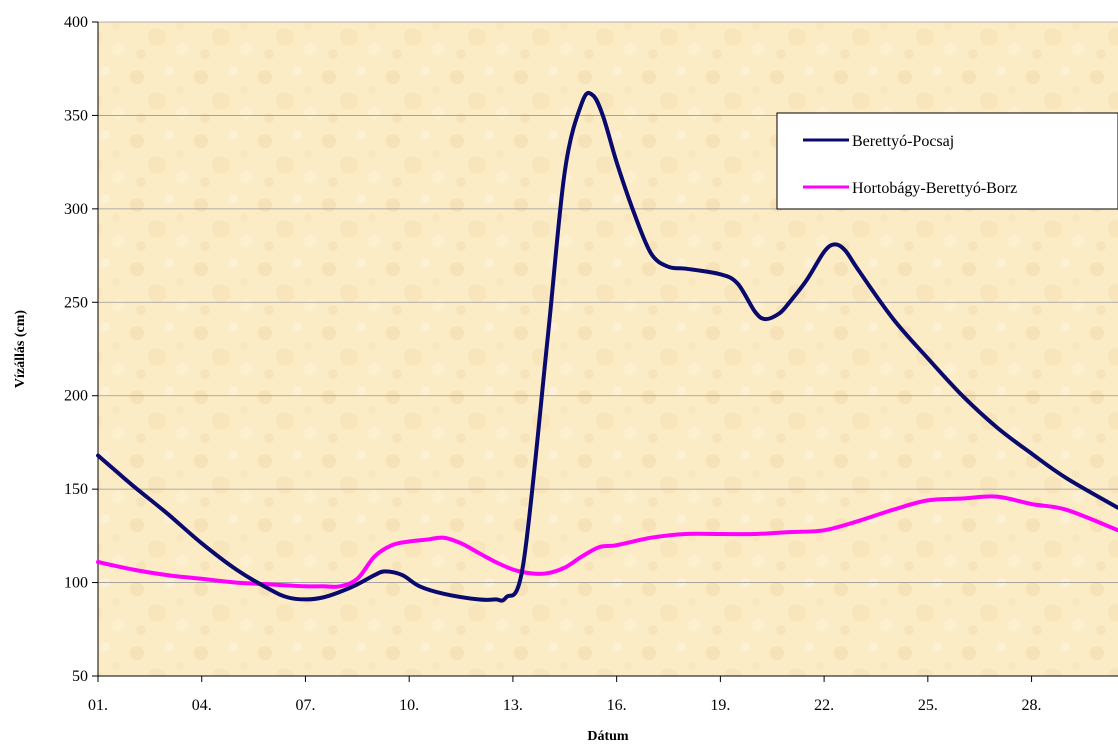  I want to click on series-line-hortobagy-berettyo-borz, so click(607, 541).